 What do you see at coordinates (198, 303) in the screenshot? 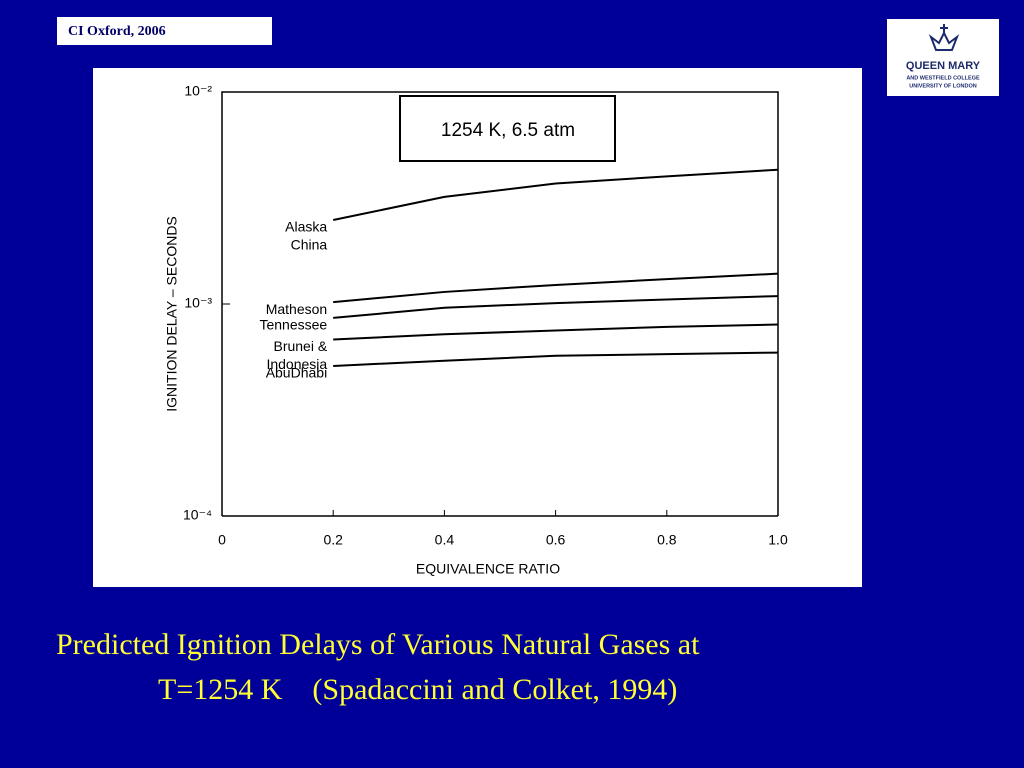
I see `y-tick-label: 10⁻³` at bounding box center [198, 303].